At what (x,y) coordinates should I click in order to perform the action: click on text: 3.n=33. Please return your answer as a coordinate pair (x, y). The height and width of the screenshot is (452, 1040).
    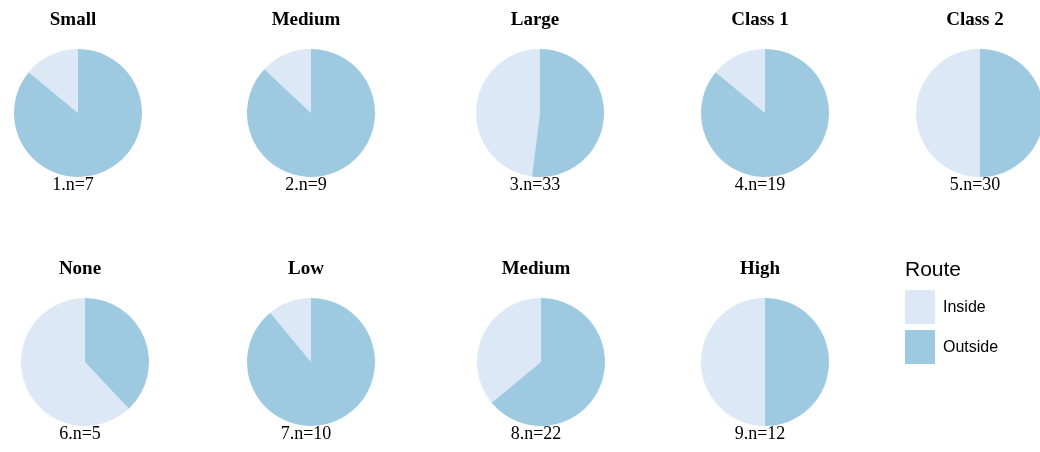
    Looking at the image, I should click on (535, 184).